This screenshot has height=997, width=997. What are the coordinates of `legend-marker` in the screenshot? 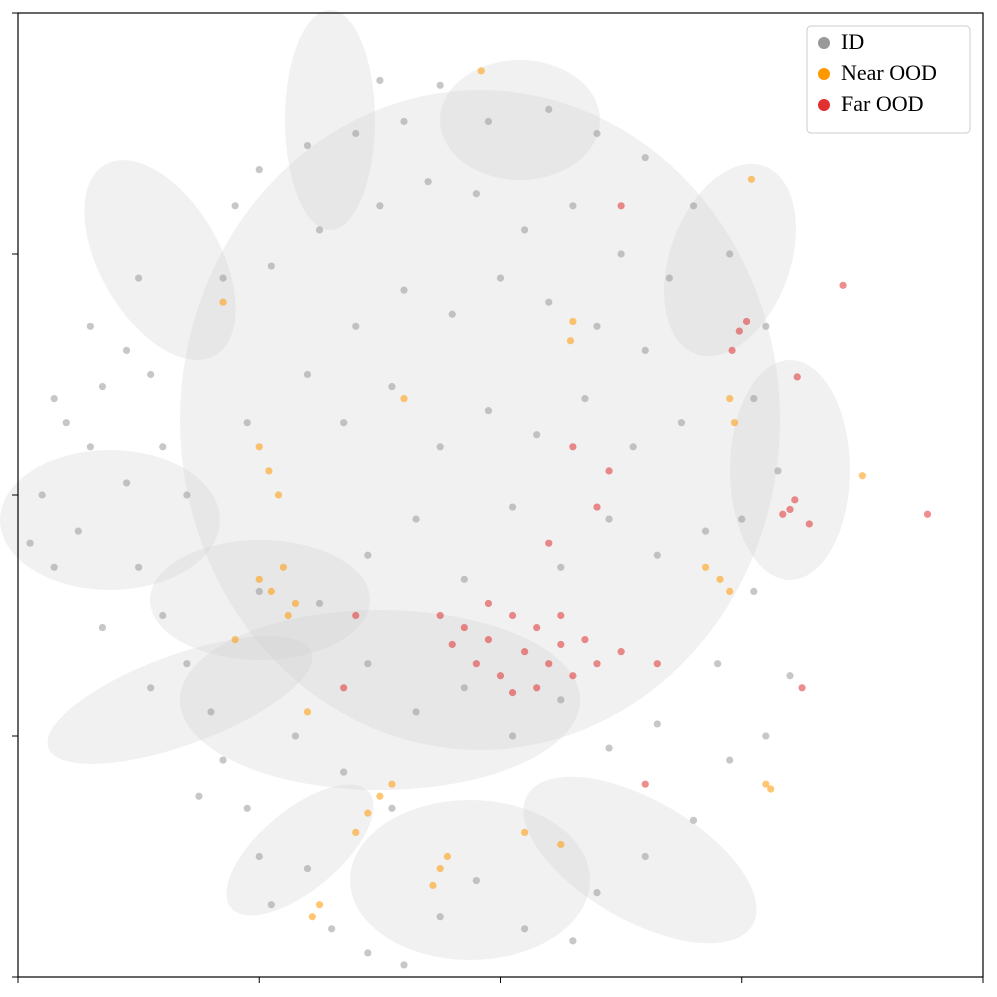 It's located at (824, 105).